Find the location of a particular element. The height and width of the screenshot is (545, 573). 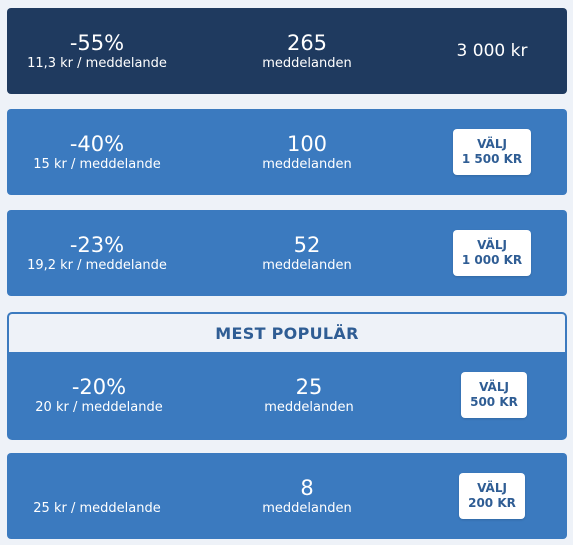

choose-price: 1 500 KR is located at coordinates (492, 159).